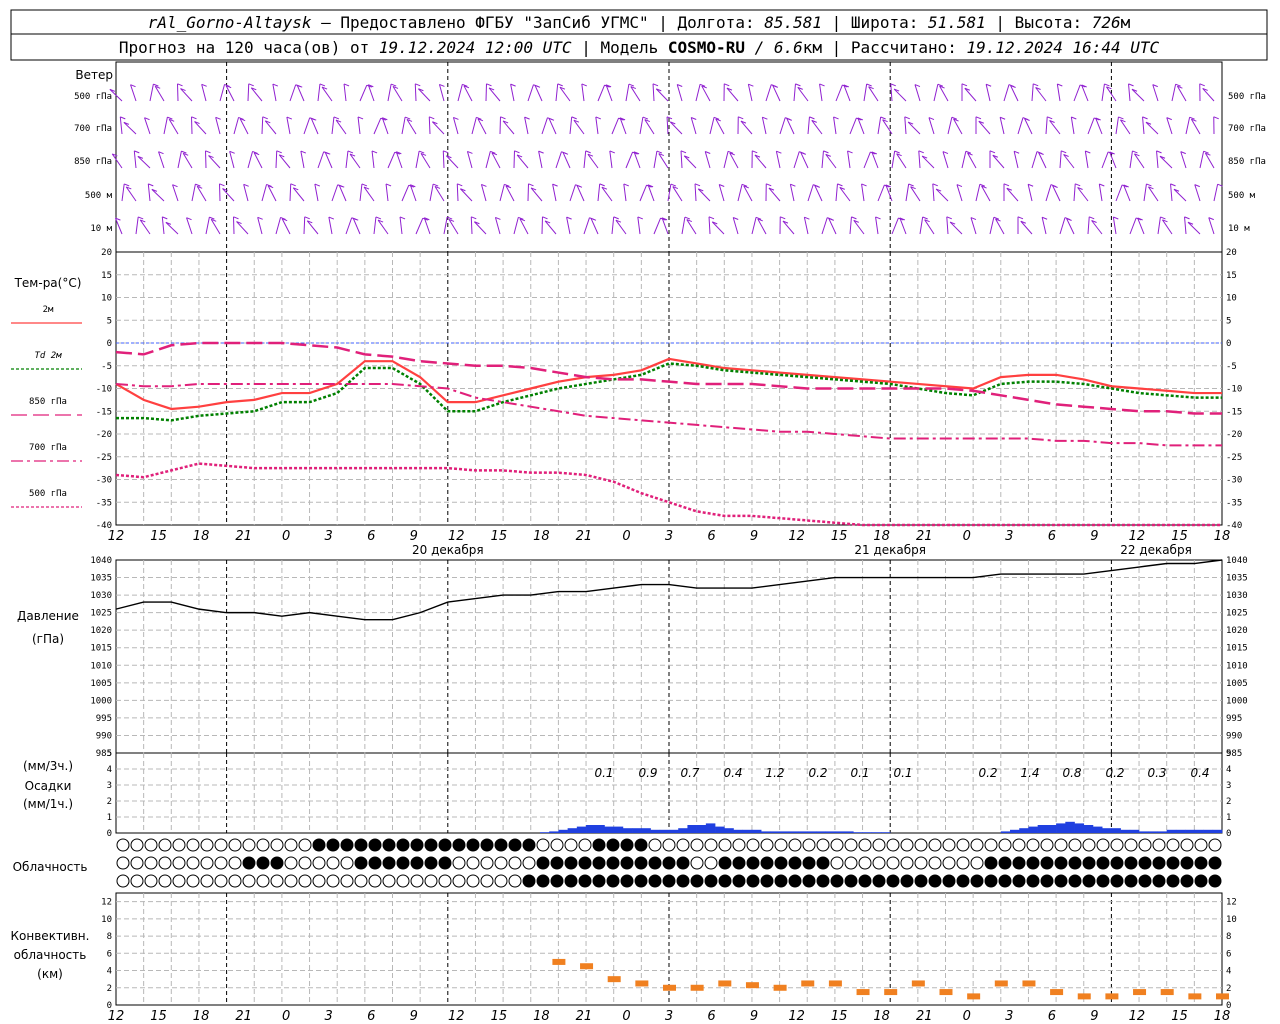 The image size is (1280, 1024). Describe the element at coordinates (1237, 614) in the screenshot. I see `pressure-tick-right: 1025` at that location.